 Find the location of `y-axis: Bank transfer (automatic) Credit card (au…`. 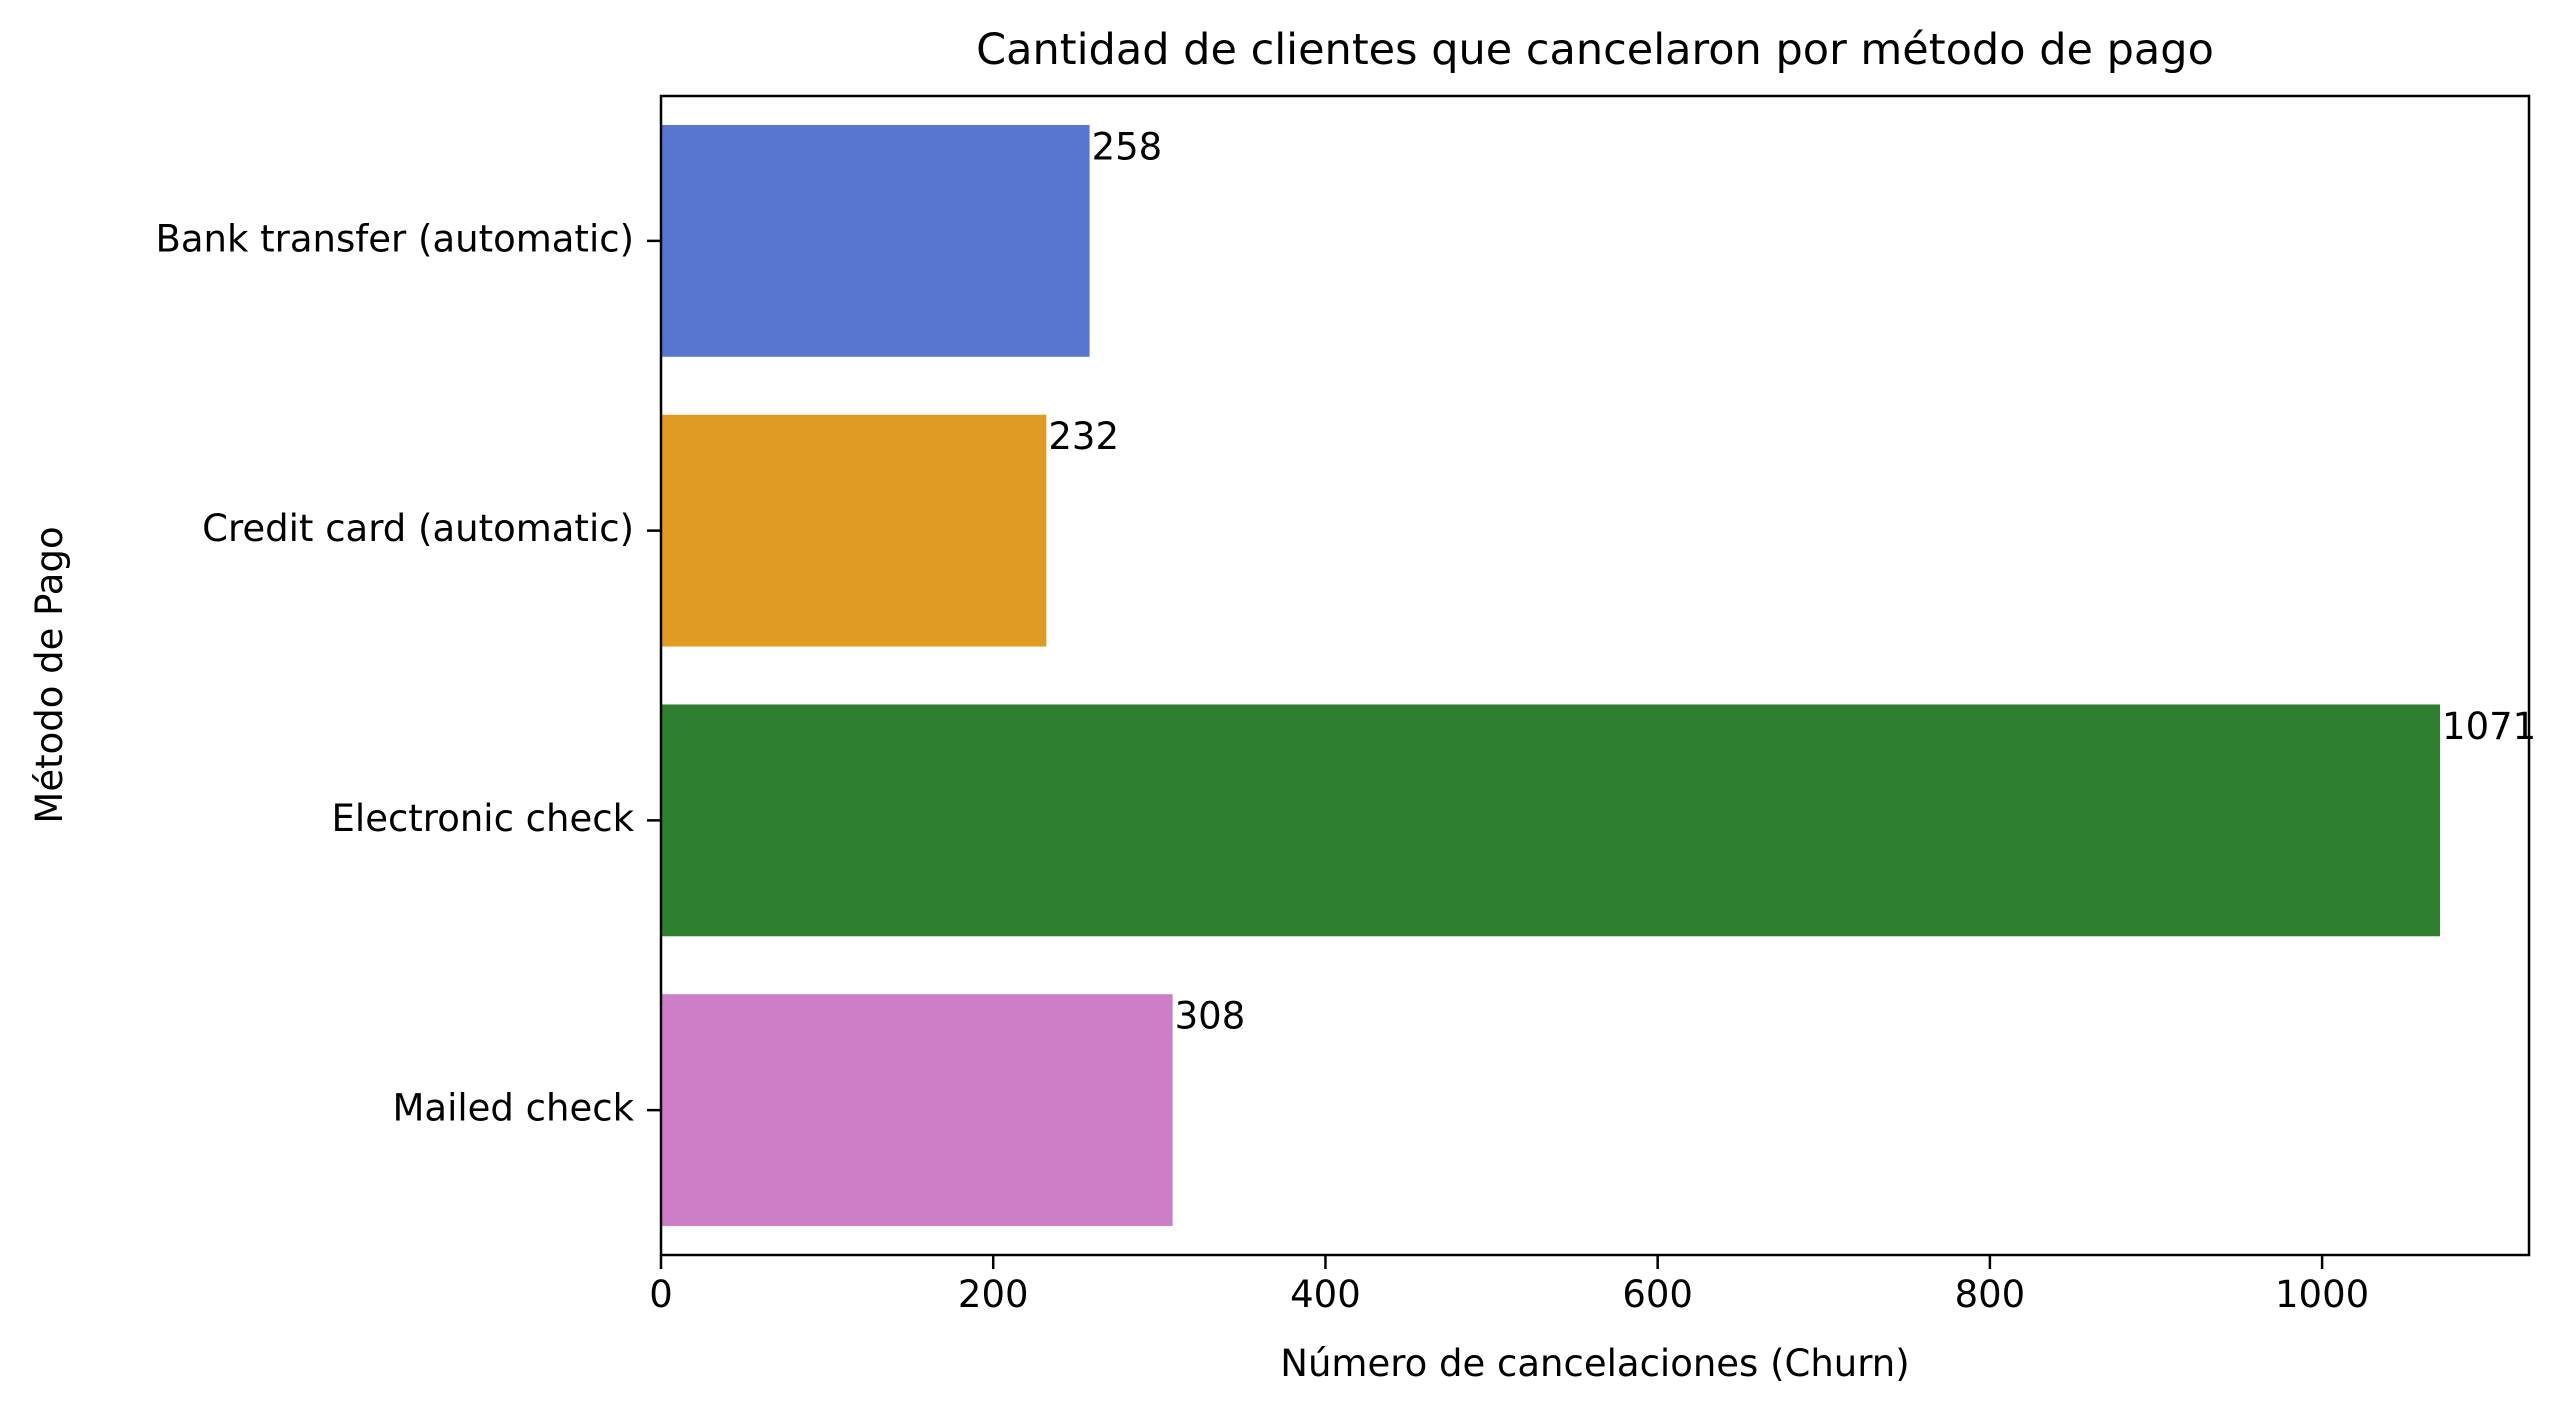

y-axis: Bank transfer (automatic) Credit card (au… is located at coordinates (408, 673).